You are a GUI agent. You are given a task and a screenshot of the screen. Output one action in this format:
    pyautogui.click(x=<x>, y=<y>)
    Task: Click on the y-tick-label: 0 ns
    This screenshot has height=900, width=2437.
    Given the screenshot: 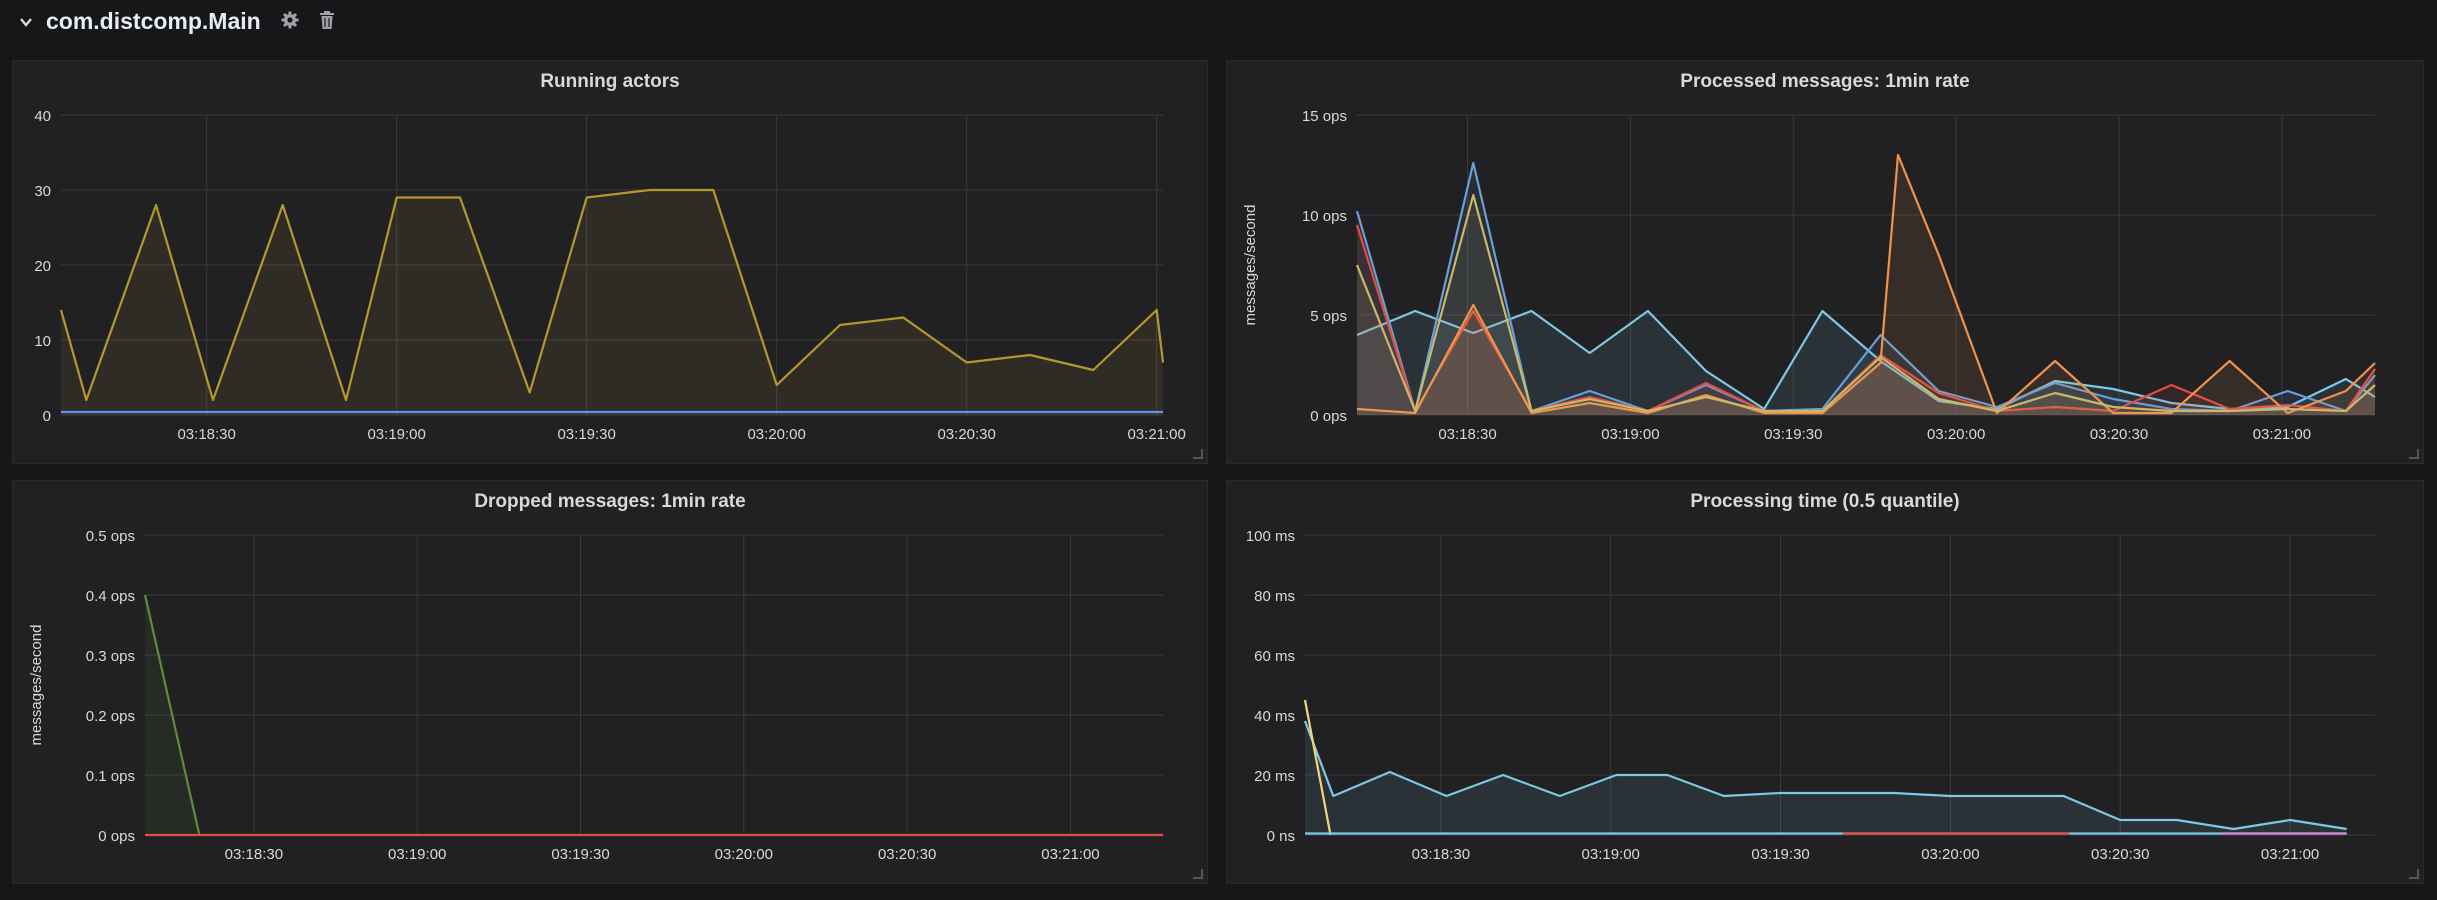 What is the action you would take?
    pyautogui.click(x=1281, y=836)
    